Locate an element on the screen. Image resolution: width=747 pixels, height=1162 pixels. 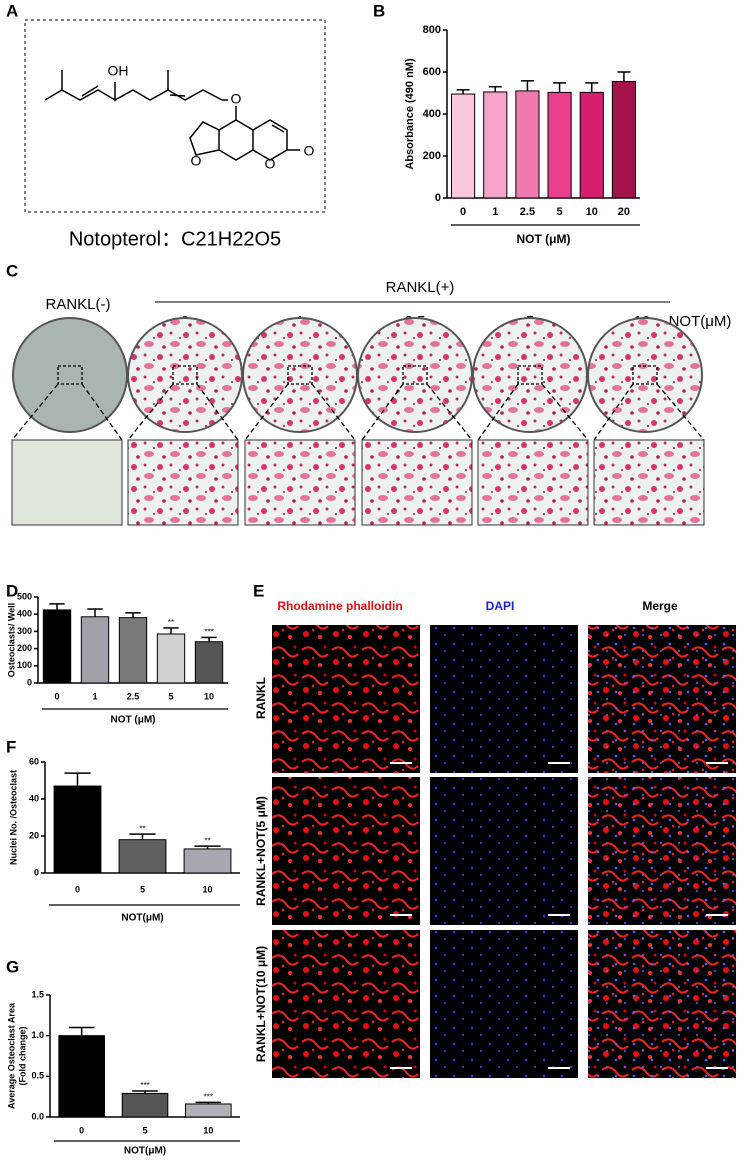
y-tick-label: 300 is located at coordinates (24, 631).